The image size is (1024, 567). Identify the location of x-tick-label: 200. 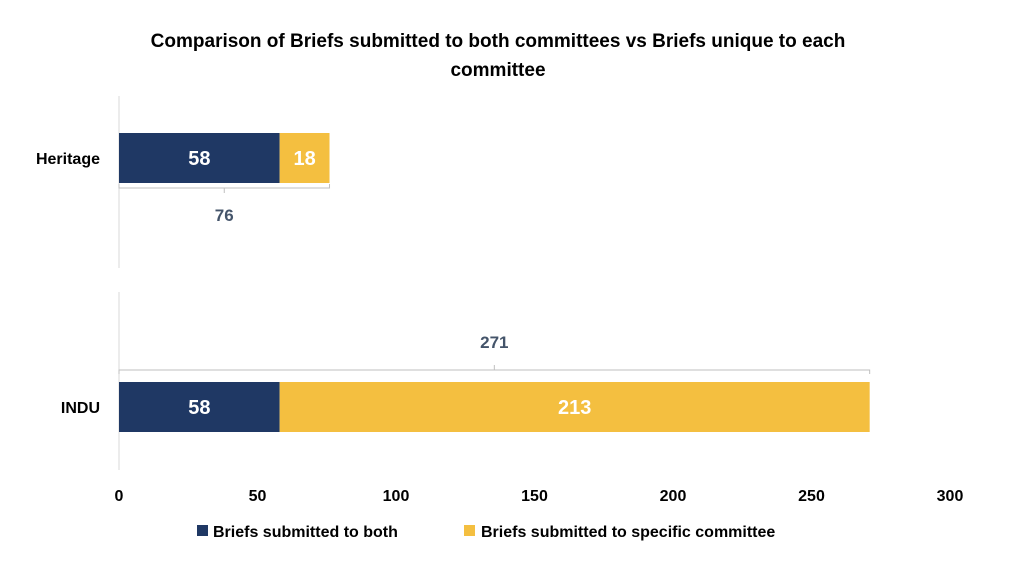
(673, 496).